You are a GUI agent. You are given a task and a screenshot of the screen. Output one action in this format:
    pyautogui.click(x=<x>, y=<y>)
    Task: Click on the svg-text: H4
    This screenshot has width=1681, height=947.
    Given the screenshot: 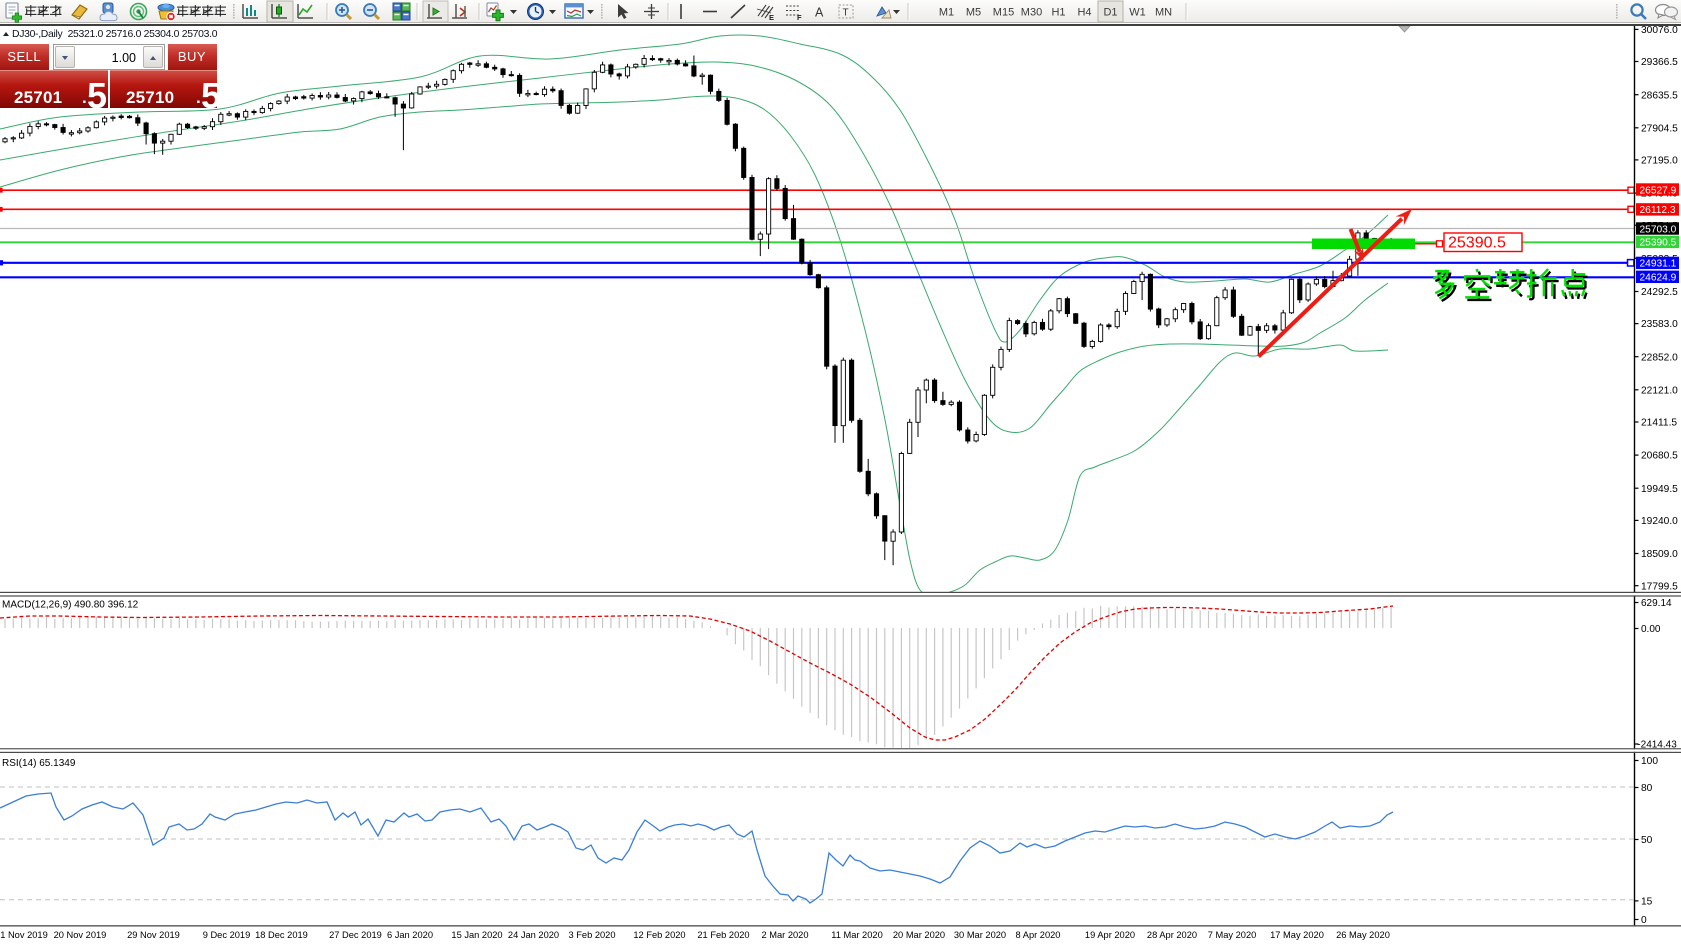 What is the action you would take?
    pyautogui.click(x=1084, y=13)
    